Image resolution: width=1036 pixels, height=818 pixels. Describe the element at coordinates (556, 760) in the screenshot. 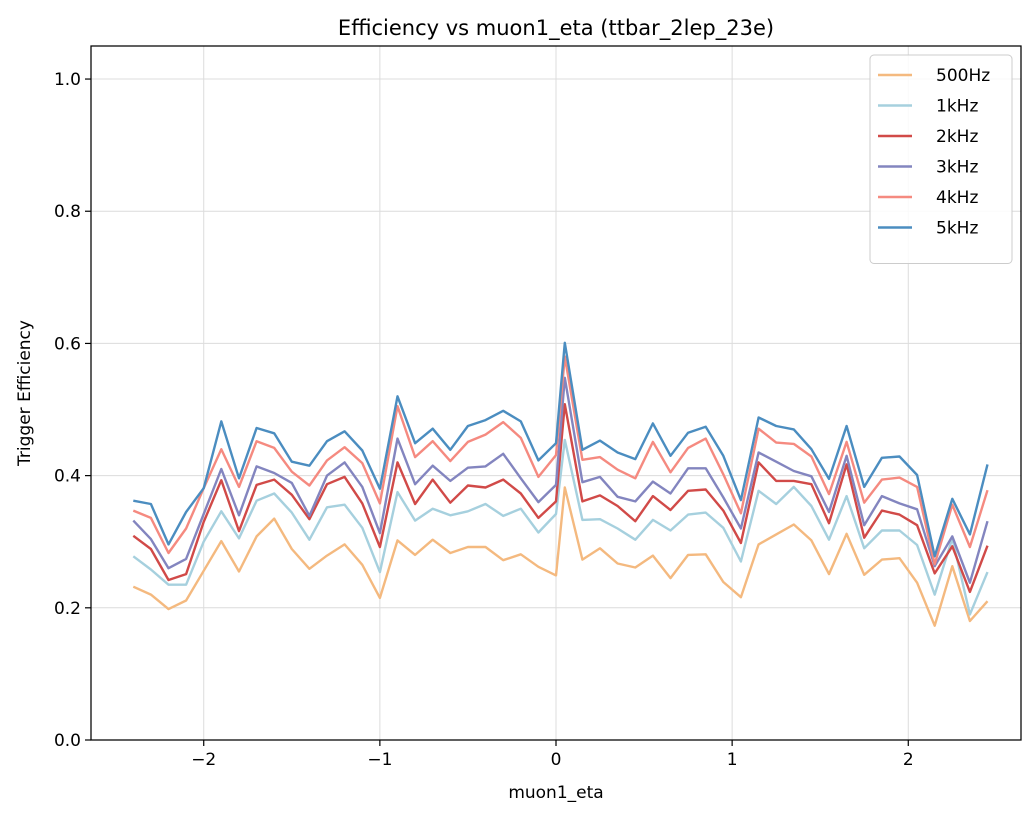

I see `x-tick-label: 0` at that location.